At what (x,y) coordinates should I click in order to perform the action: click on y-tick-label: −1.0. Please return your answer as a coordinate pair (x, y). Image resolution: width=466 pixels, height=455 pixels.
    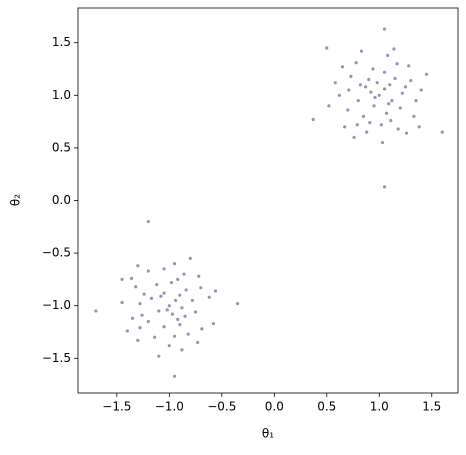
    Looking at the image, I should click on (56, 305).